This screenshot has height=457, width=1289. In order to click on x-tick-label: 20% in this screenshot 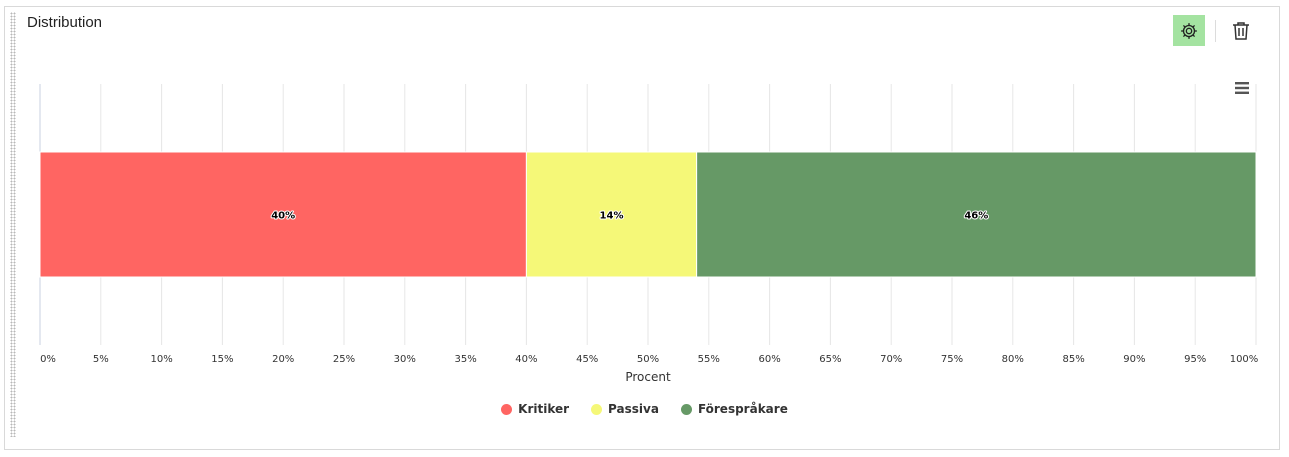, I will do `click(283, 359)`.